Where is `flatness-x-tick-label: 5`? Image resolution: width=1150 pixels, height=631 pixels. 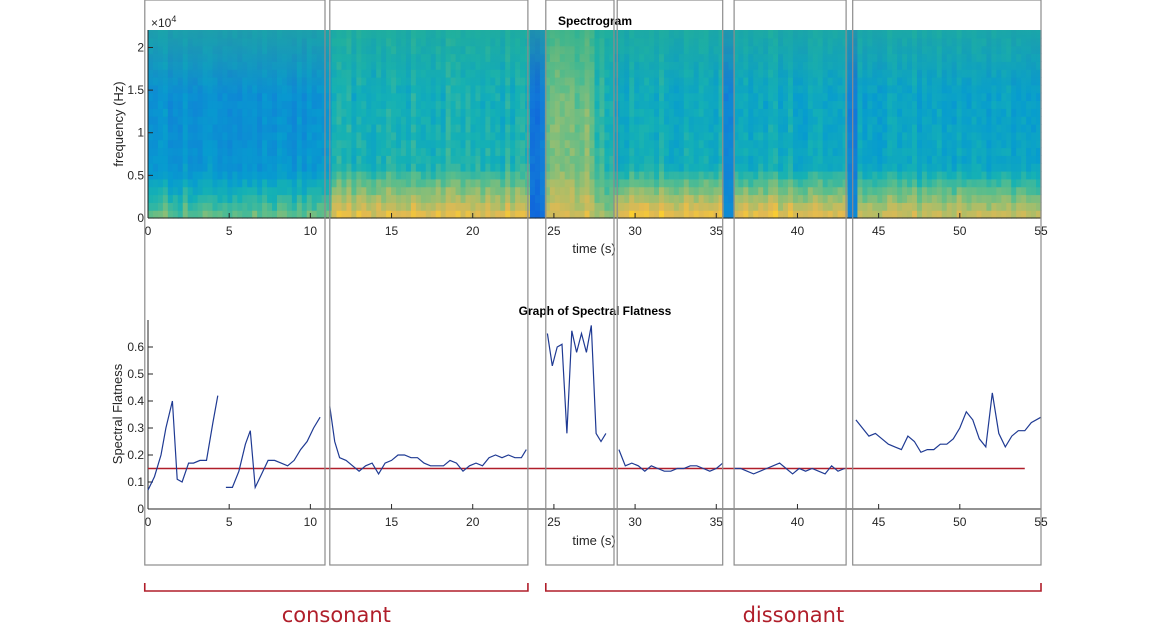
flatness-x-tick-label: 5 is located at coordinates (229, 522).